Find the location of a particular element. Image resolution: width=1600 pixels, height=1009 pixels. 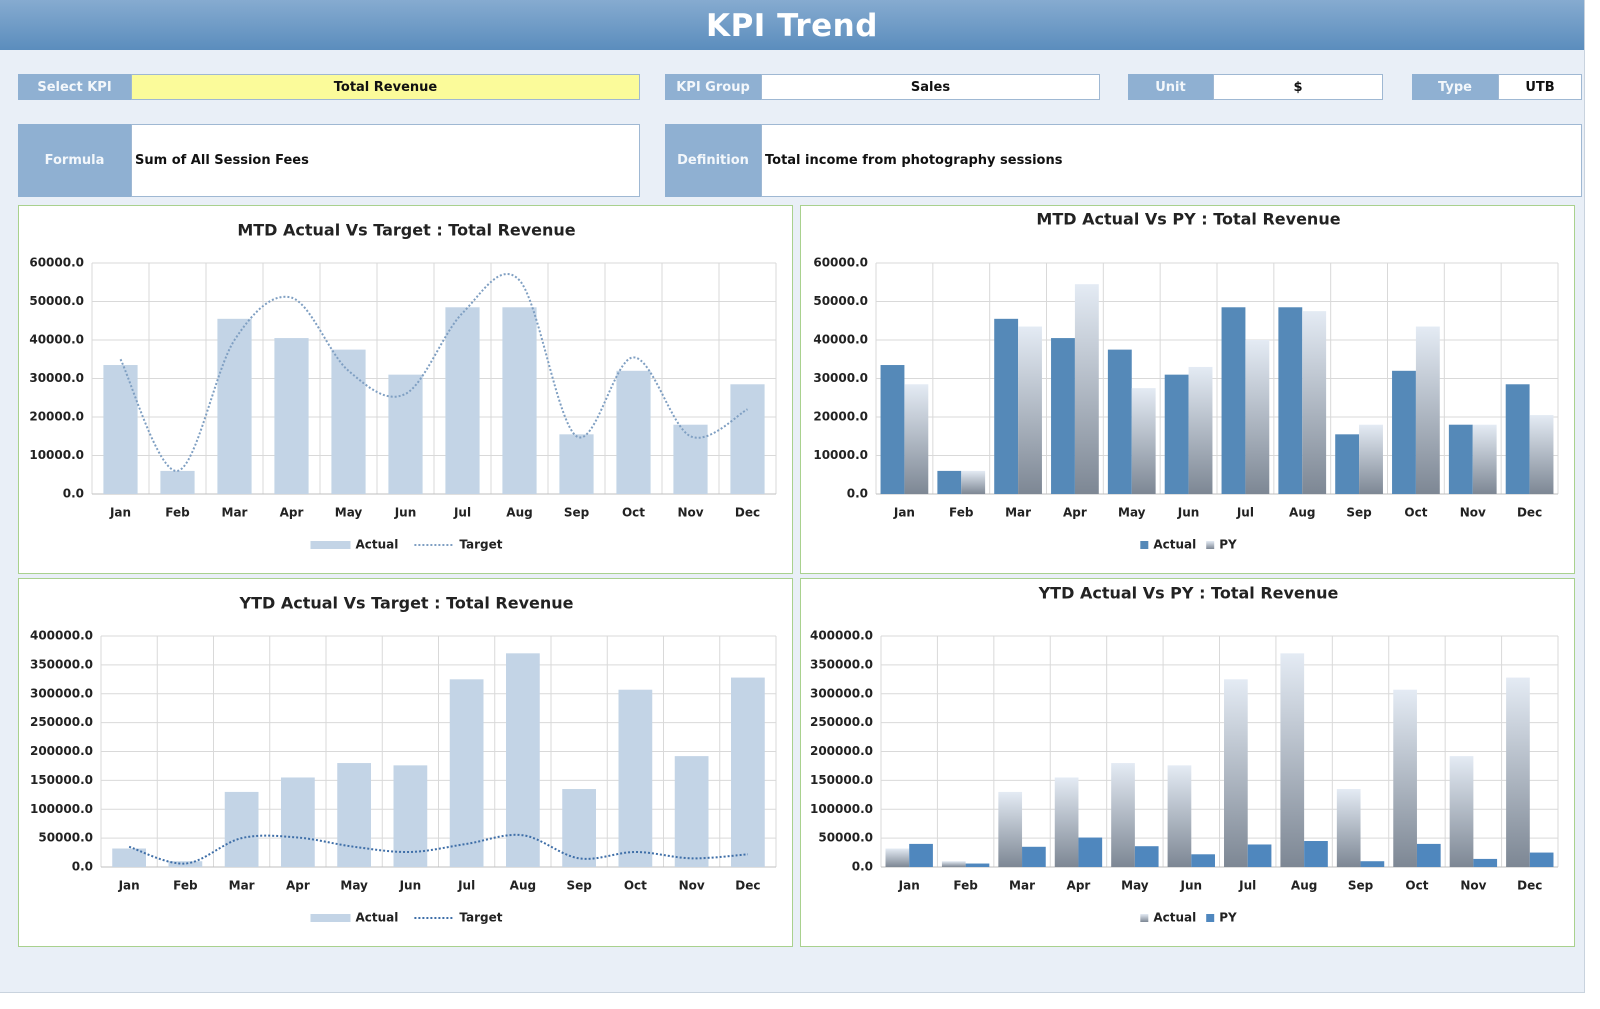

legend-item: Actual is located at coordinates (354, 918).